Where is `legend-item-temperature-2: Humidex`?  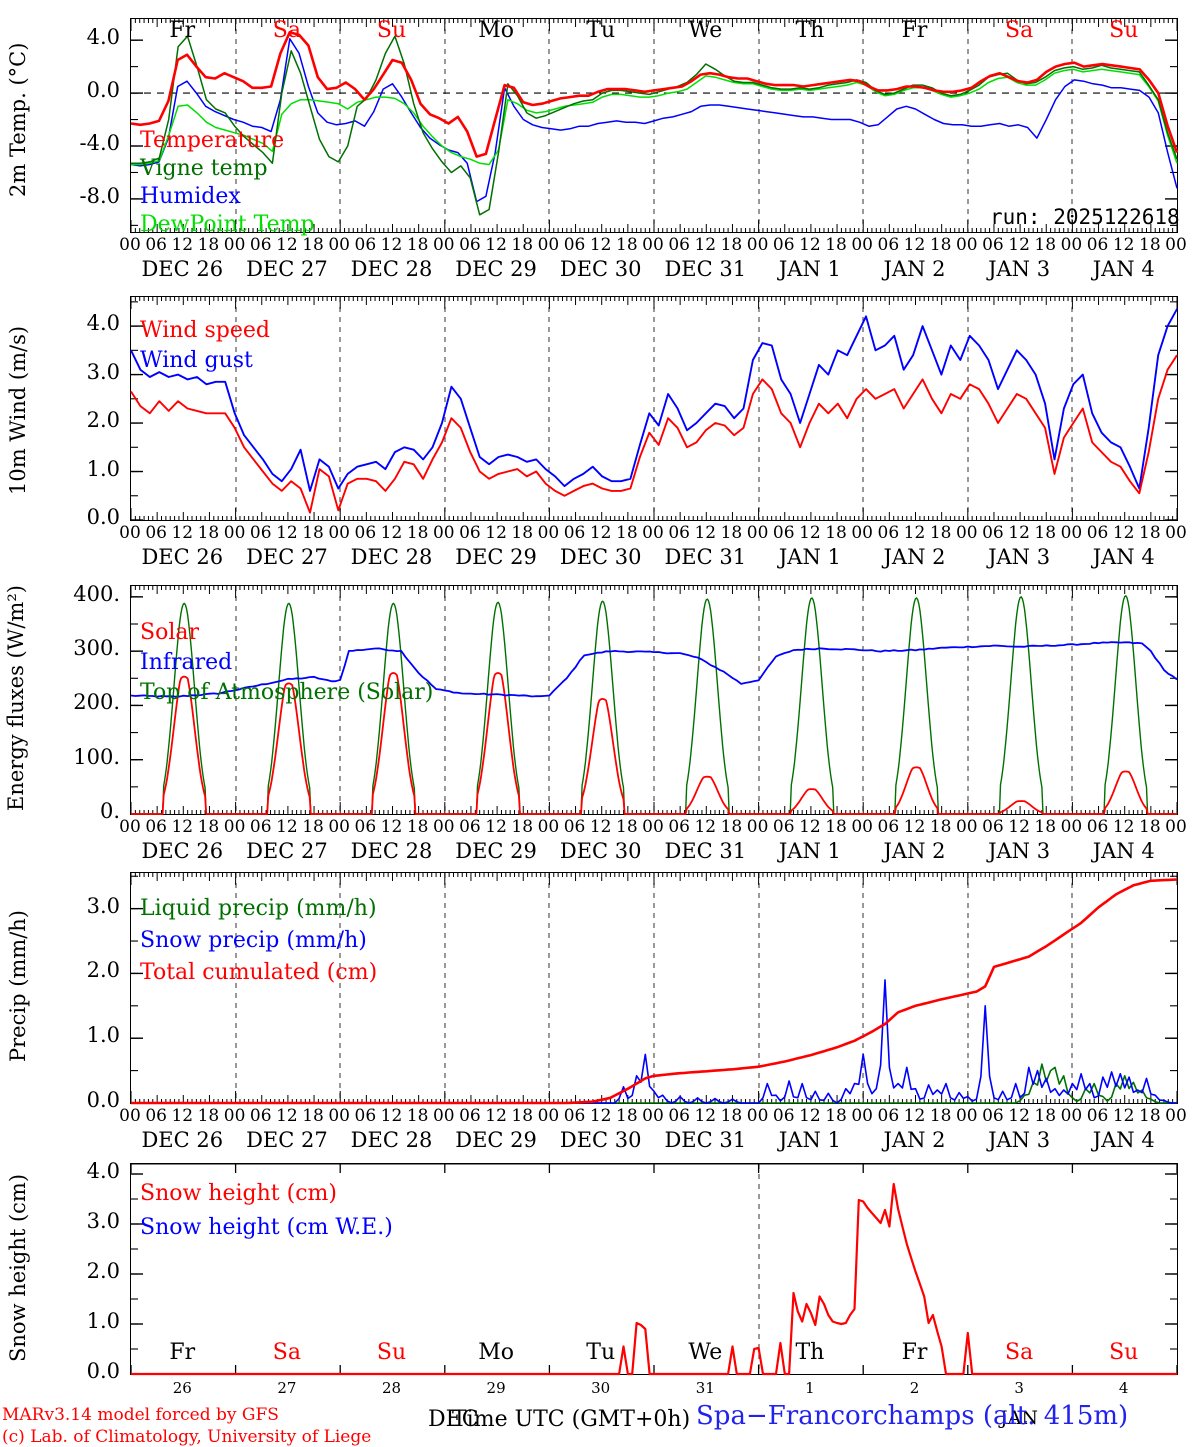
legend-item-temperature-2: Humidex is located at coordinates (190, 196).